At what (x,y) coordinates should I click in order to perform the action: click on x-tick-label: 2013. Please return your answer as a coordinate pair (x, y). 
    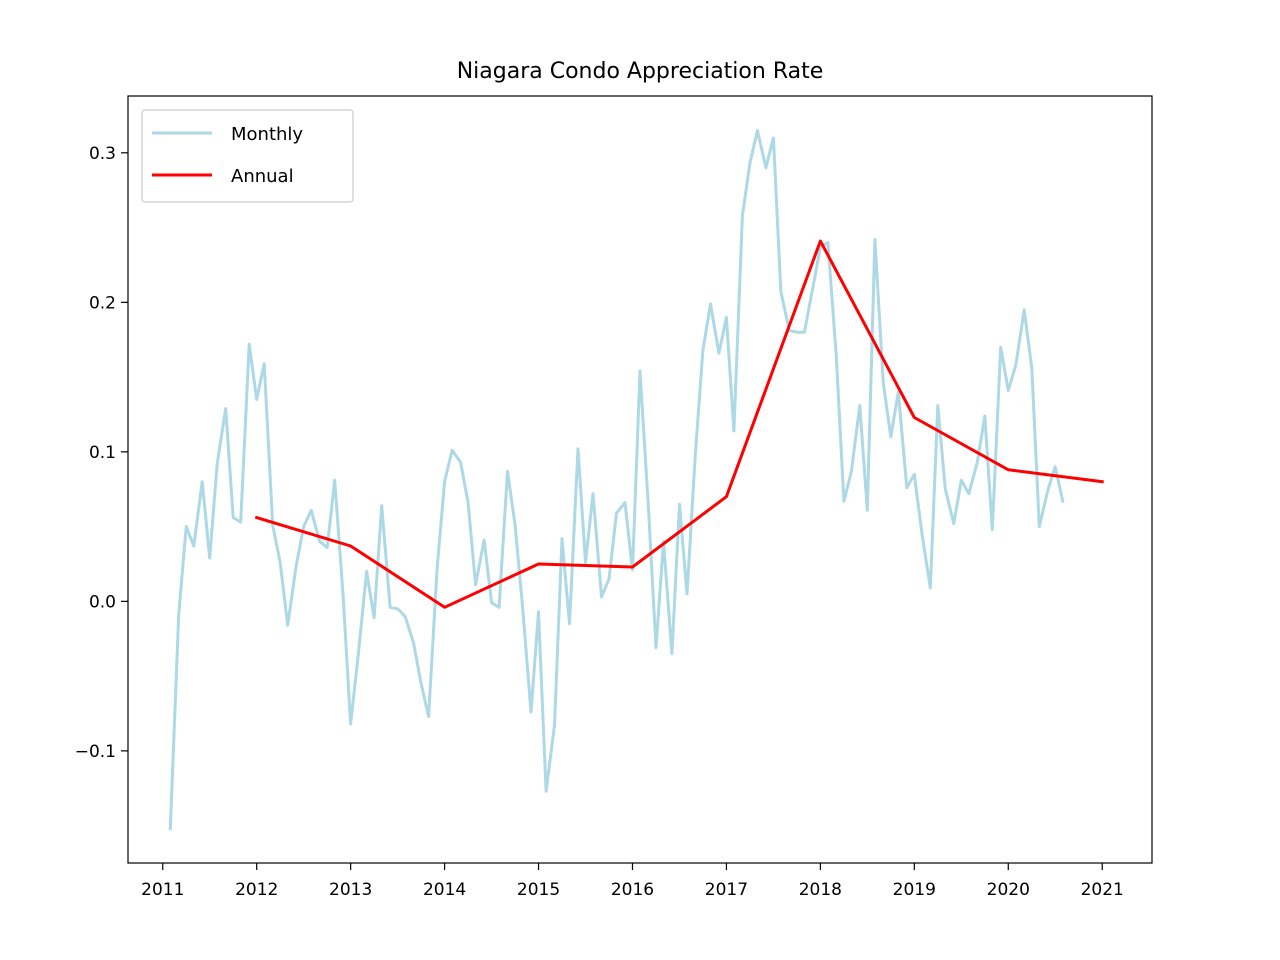
    Looking at the image, I should click on (350, 890).